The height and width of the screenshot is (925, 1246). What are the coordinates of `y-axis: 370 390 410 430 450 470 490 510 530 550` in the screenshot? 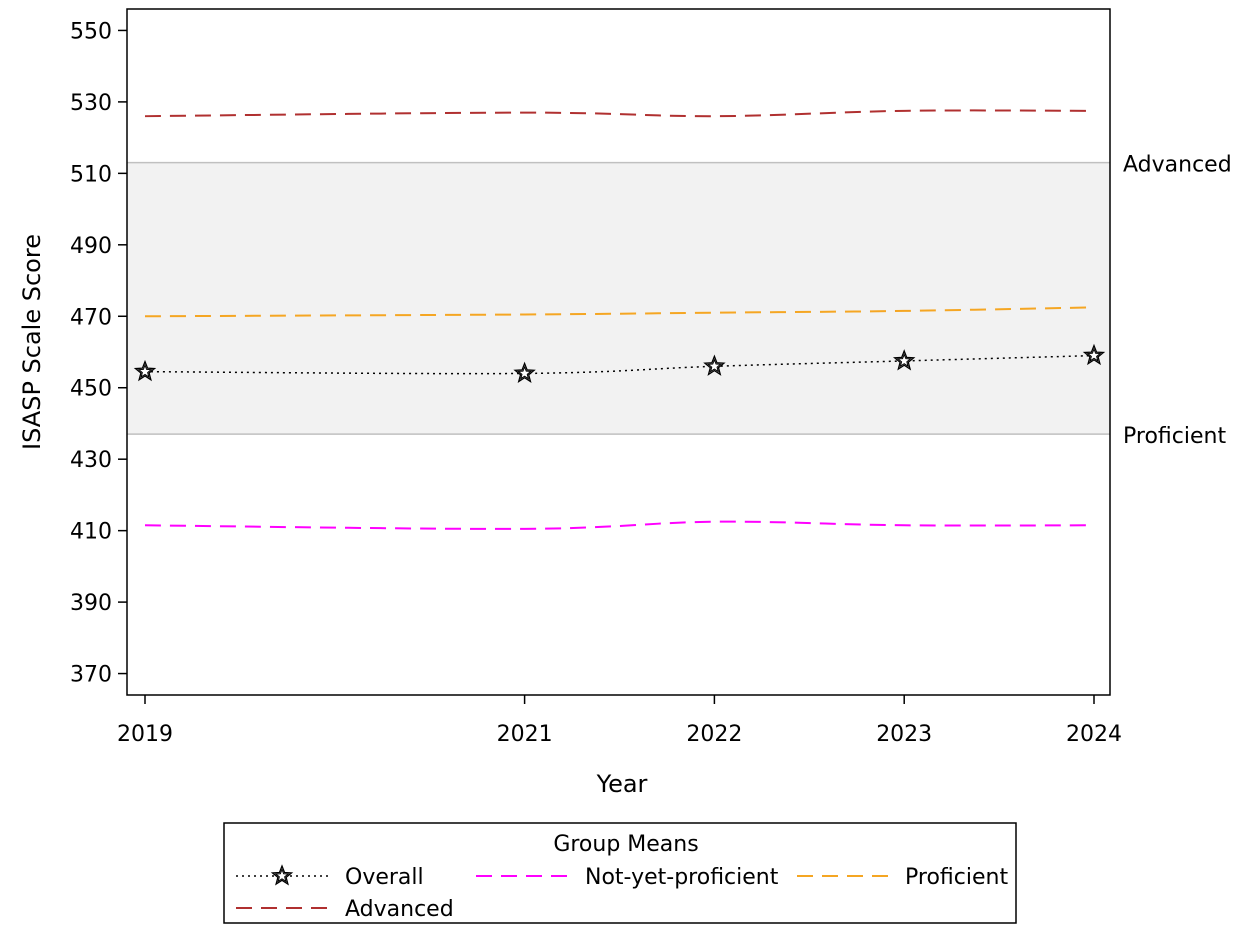 It's located at (98, 353).